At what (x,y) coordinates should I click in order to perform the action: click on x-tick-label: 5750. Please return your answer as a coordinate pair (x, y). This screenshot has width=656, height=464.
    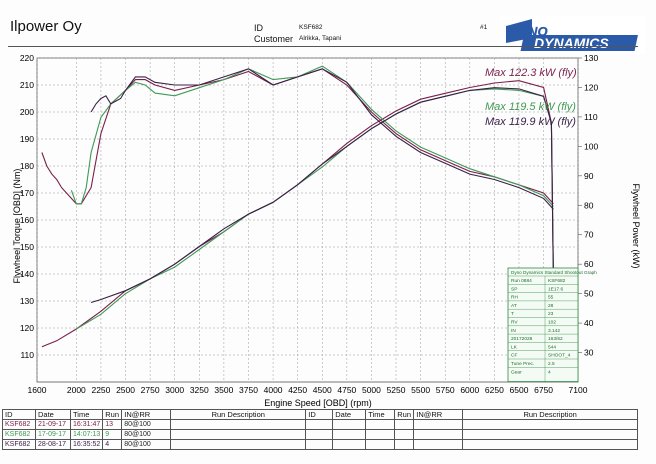
    Looking at the image, I should click on (445, 390).